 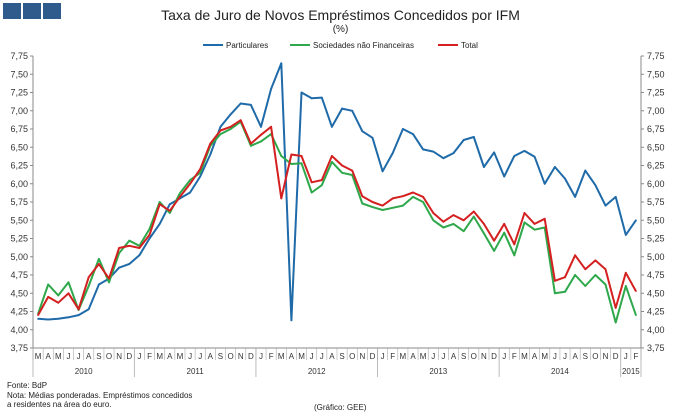 What do you see at coordinates (656, 257) in the screenshot?
I see `y-tick-label-right: 5,00` at bounding box center [656, 257].